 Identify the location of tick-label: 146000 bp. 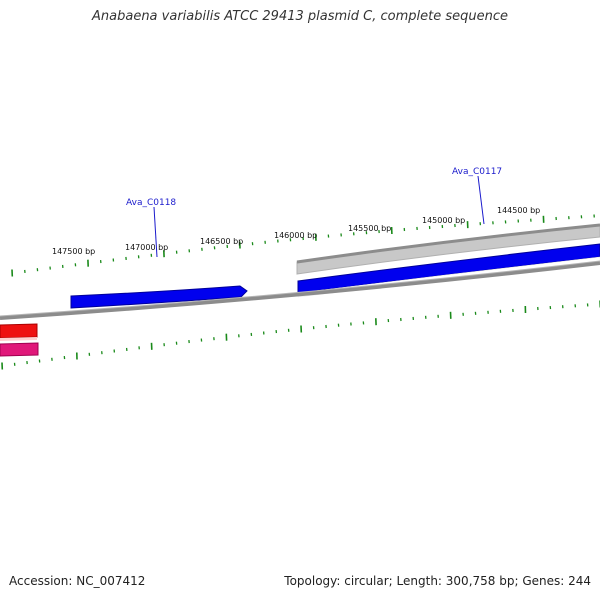
(295, 235).